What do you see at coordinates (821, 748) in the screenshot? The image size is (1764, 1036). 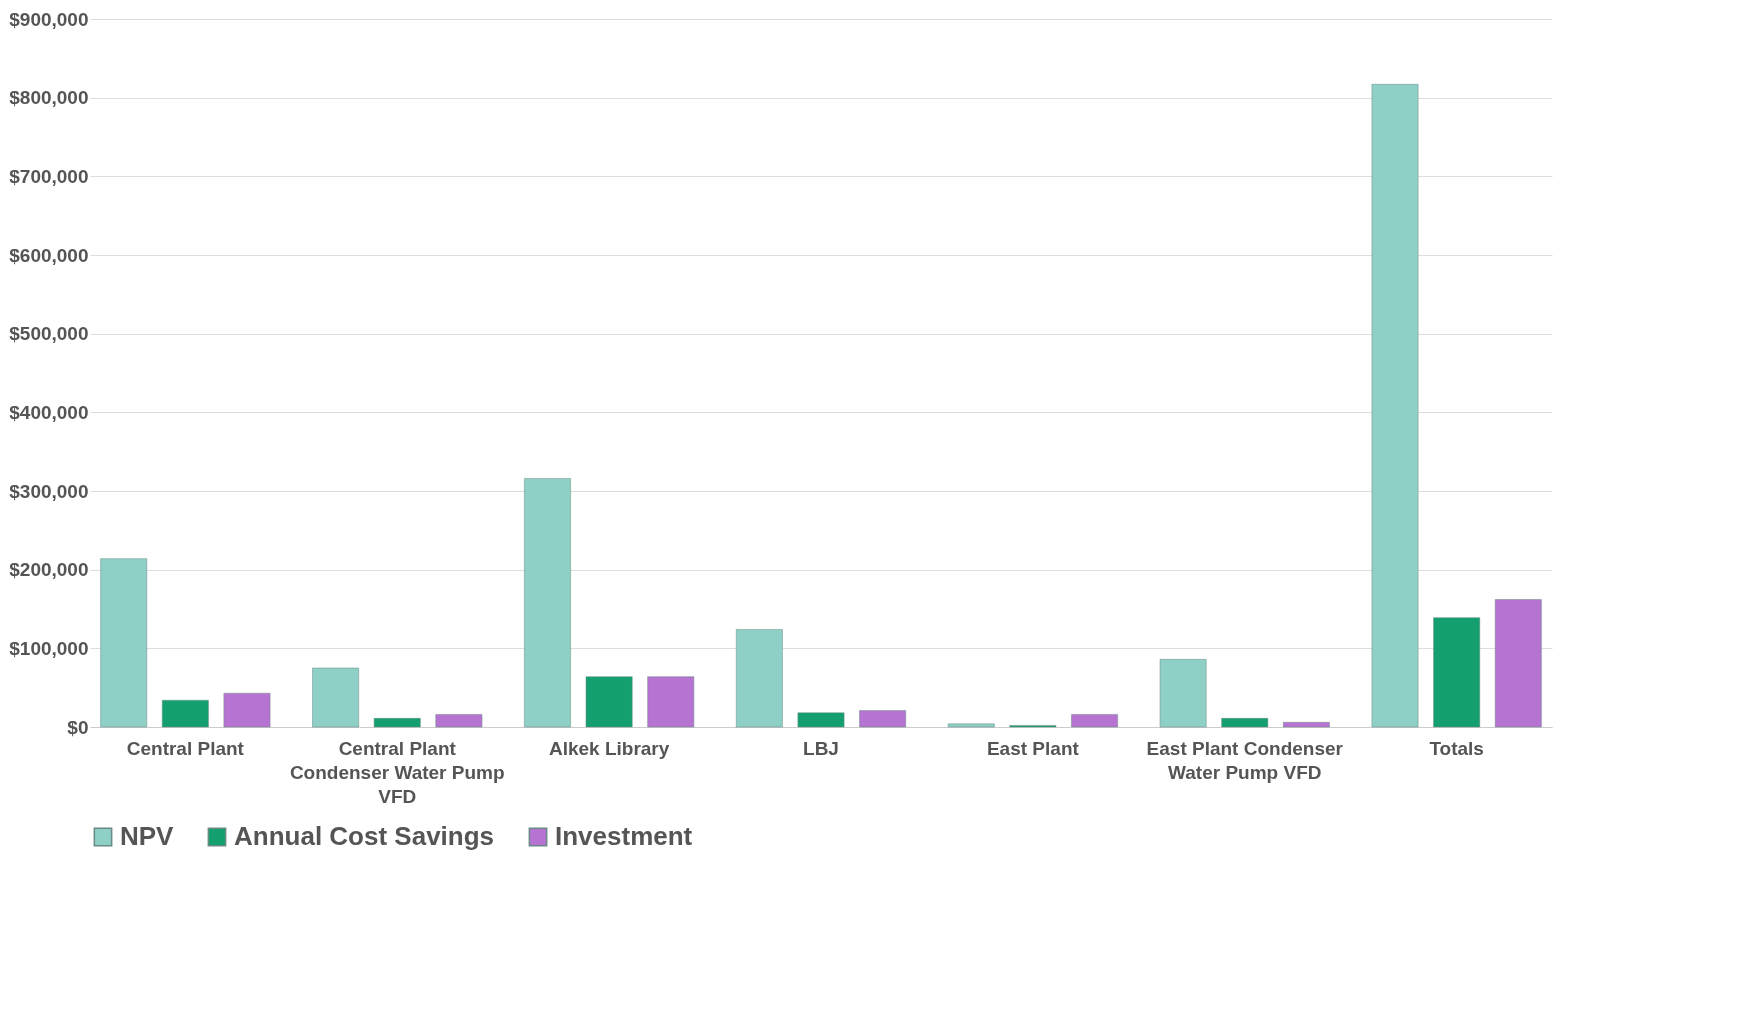 I see `x-tick-label: LBJ` at bounding box center [821, 748].